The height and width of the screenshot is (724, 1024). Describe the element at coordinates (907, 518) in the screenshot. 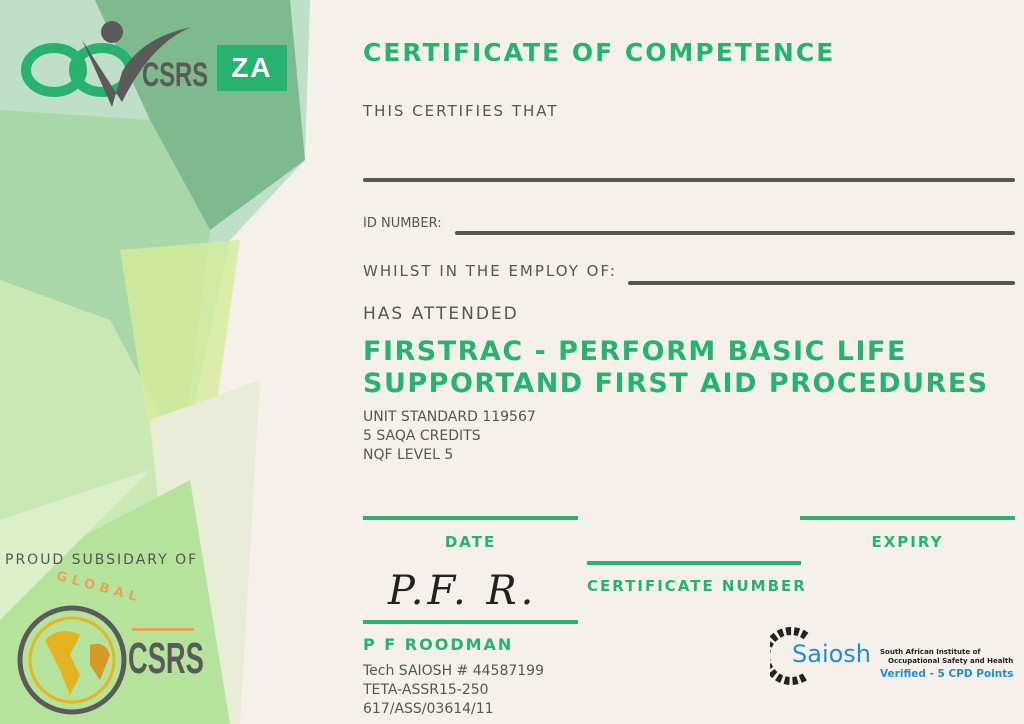

I see `expiry-line` at that location.